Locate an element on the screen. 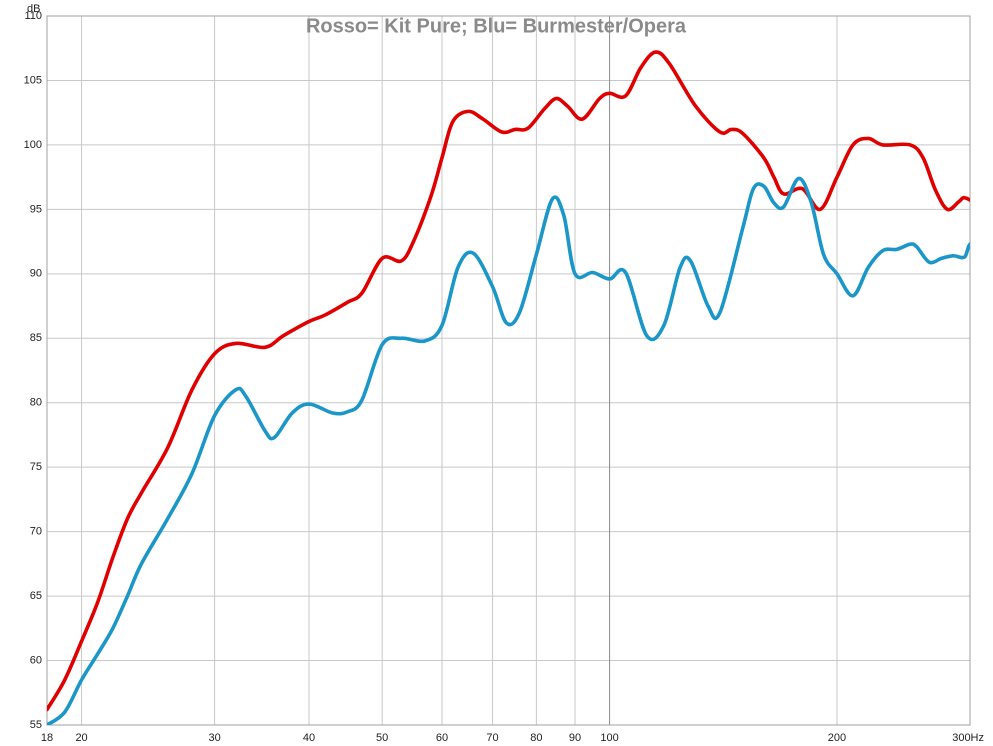 Image resolution: width=993 pixels, height=746 pixels. y-tick-label: 90 is located at coordinates (36, 274).